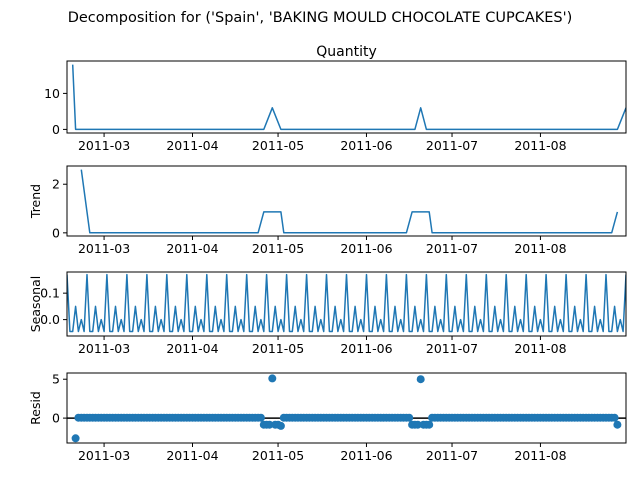 Image resolution: width=640 pixels, height=480 pixels. I want to click on panel-title: Quantity, so click(346, 52).